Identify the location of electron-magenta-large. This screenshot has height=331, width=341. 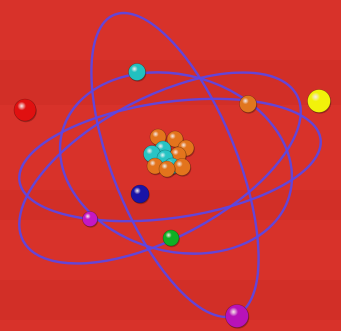
(237, 316).